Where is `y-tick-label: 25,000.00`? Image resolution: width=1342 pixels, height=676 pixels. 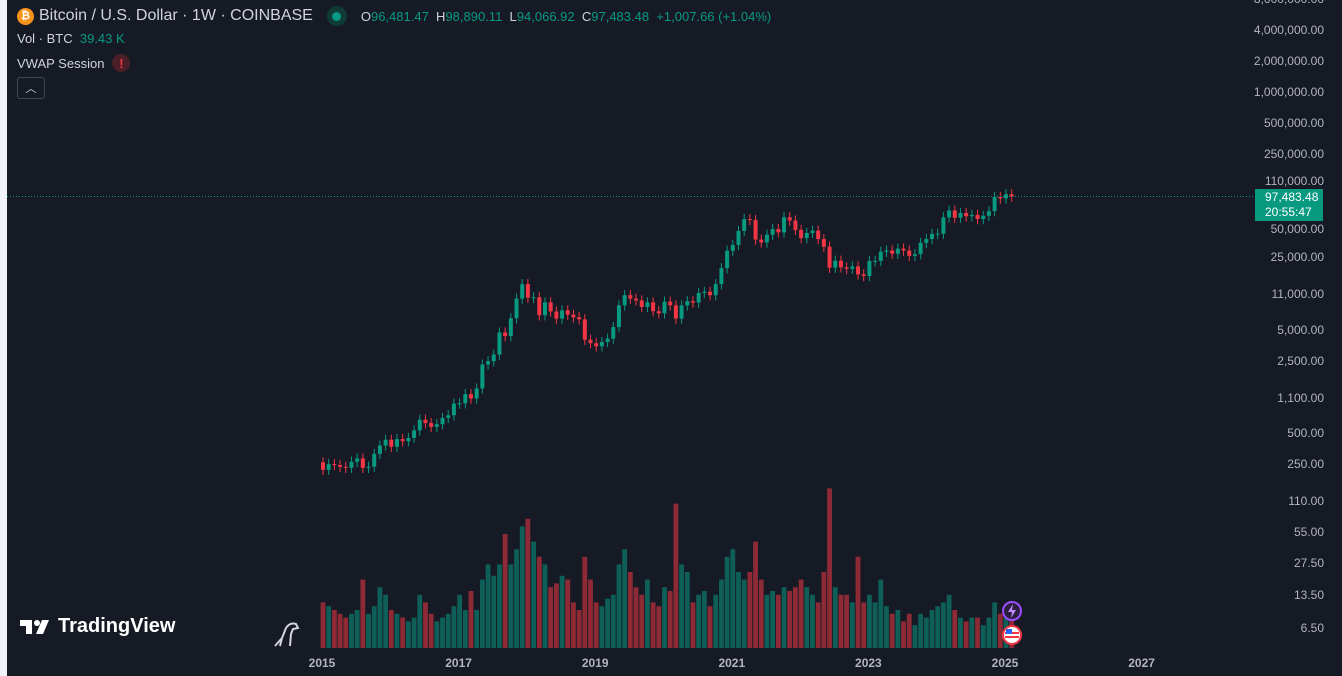 y-tick-label: 25,000.00 is located at coordinates (1297, 257).